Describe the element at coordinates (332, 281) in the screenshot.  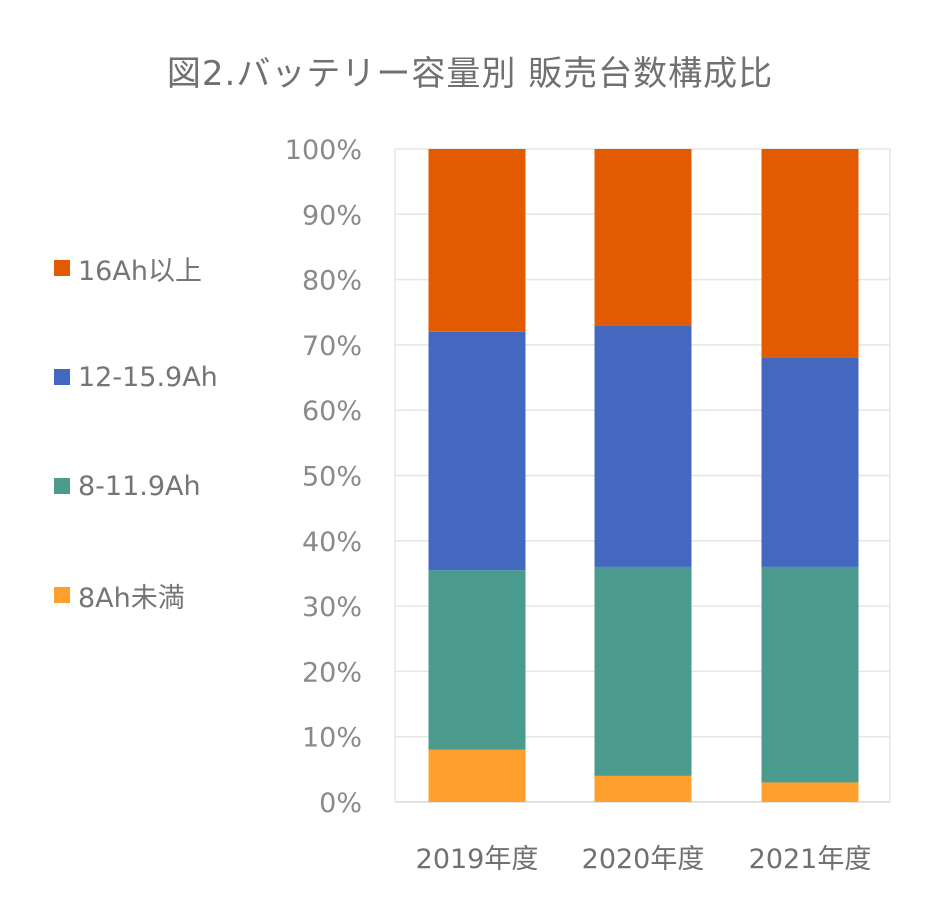
I see `y-tick-label: 80%` at that location.